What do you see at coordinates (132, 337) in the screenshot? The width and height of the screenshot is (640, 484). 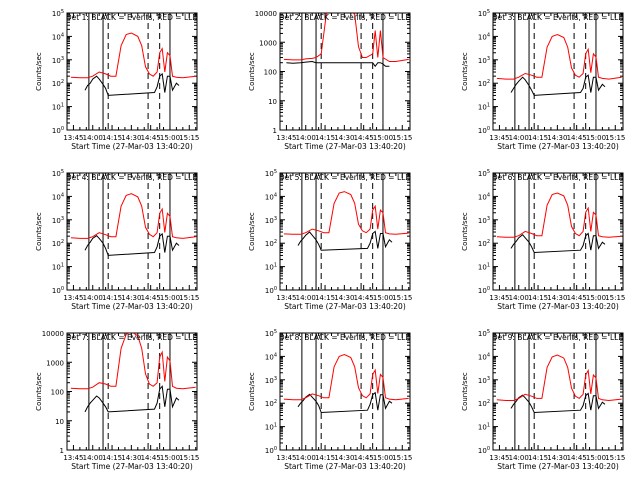 I see `panel-title: Det 7: BLACK = Events, RED = LLD` at bounding box center [132, 337].